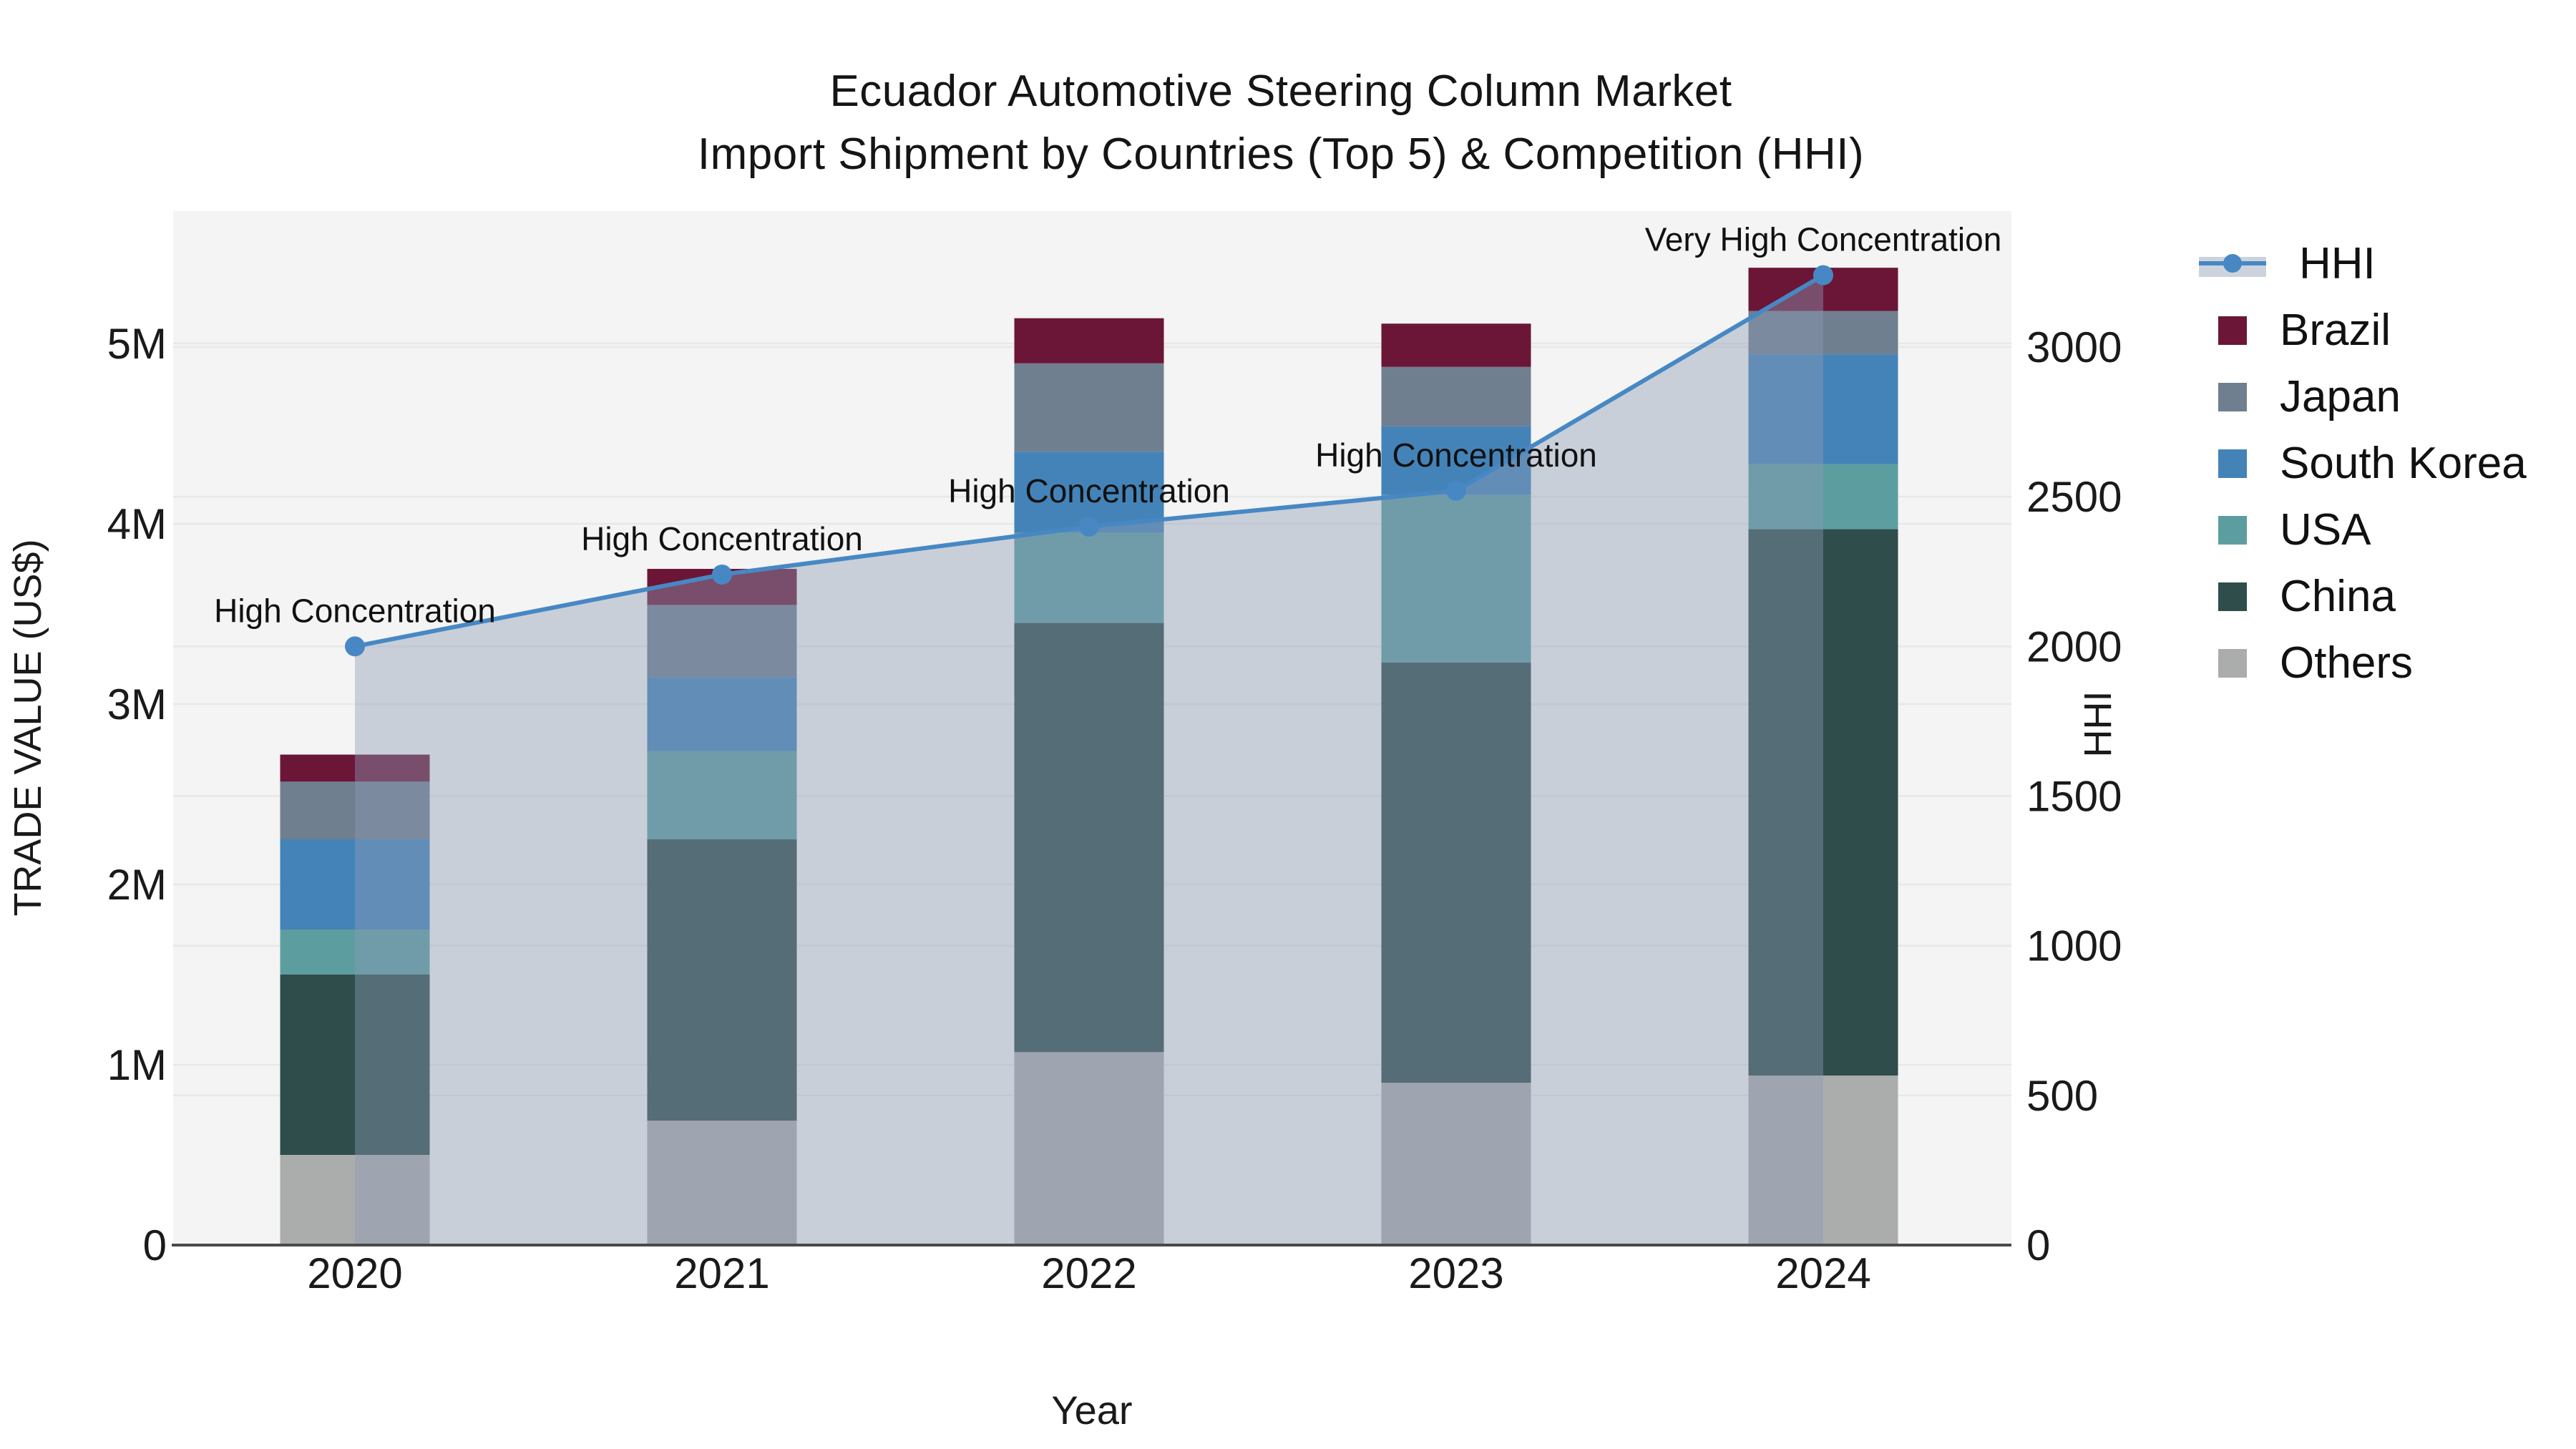 The width and height of the screenshot is (2576, 1449). What do you see at coordinates (1089, 341) in the screenshot?
I see `bar-segment-brazil-2022` at bounding box center [1089, 341].